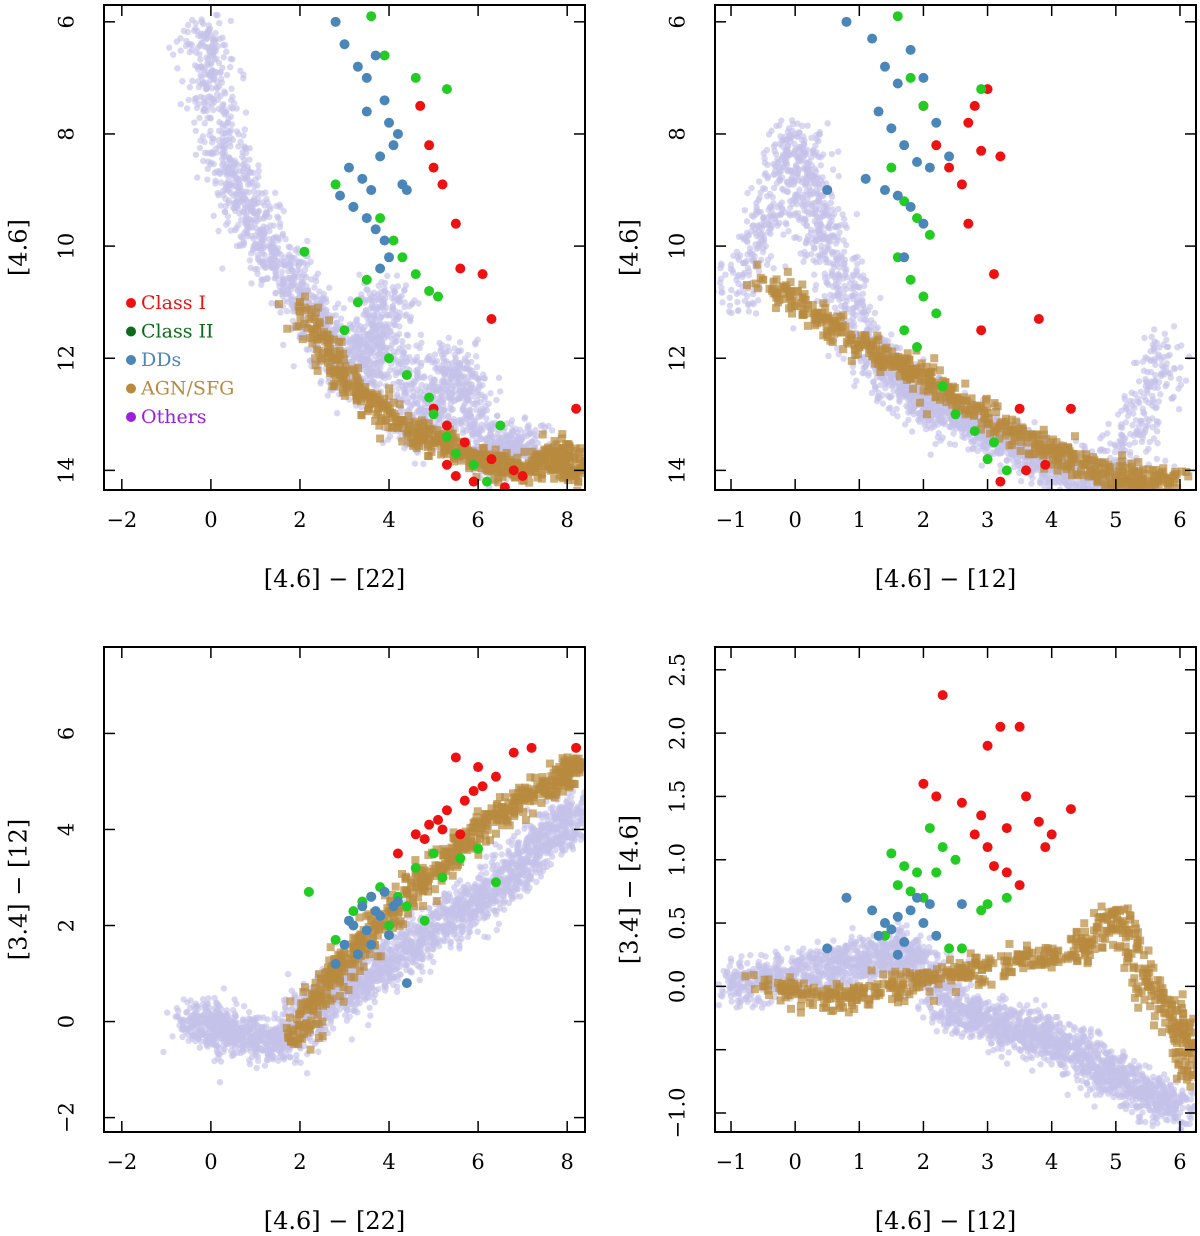  I want to click on x-tick-label: 2, so click(299, 520).